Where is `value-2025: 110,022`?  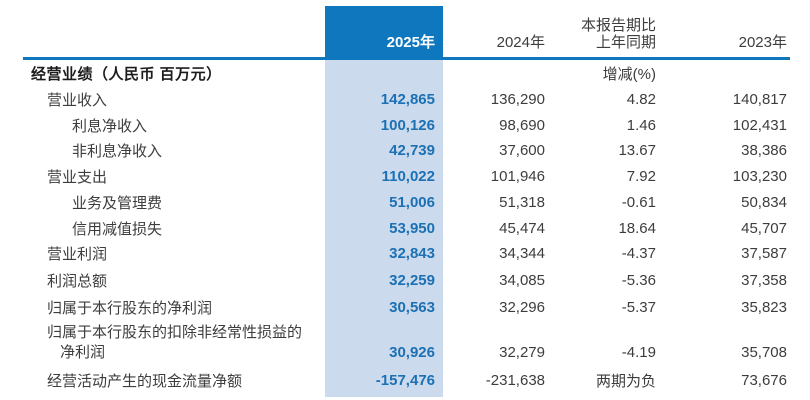 value-2025: 110,022 is located at coordinates (408, 177).